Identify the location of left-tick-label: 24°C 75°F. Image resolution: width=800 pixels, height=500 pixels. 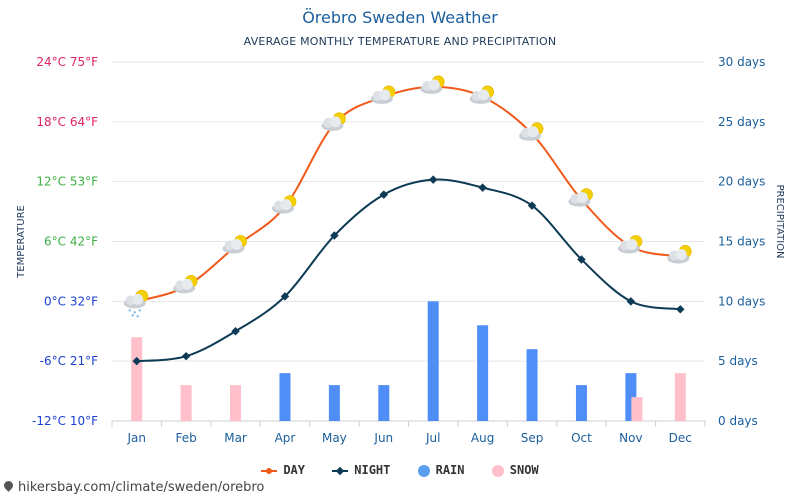
(67, 62).